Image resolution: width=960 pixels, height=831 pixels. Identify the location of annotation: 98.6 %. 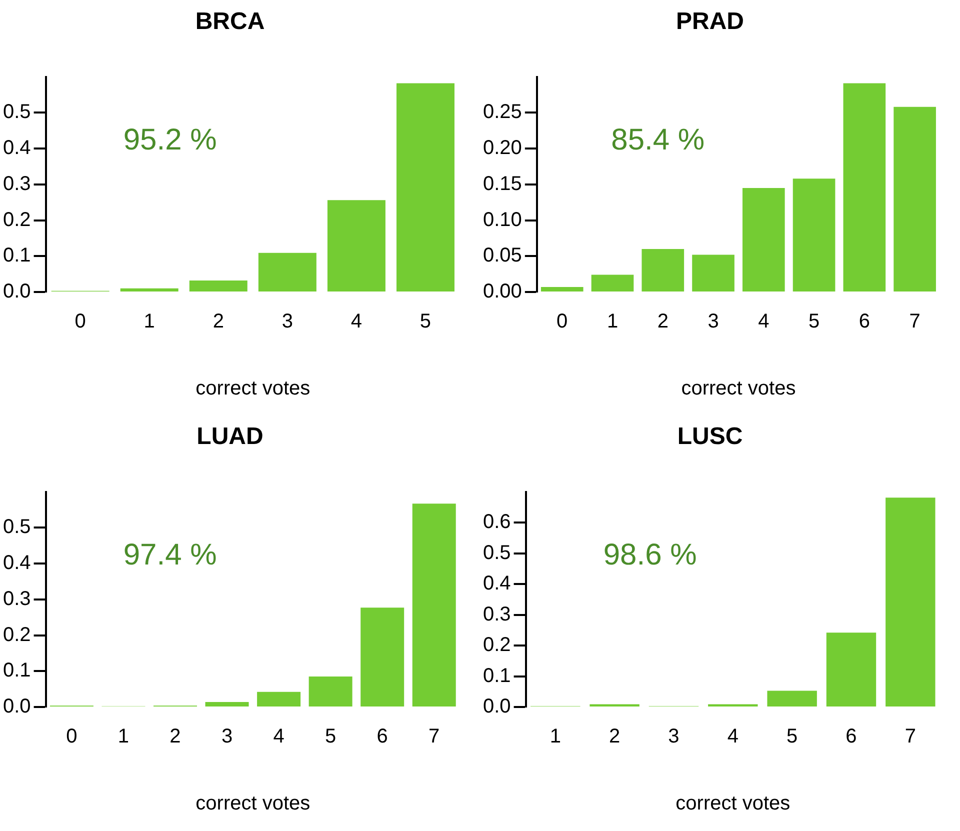
(650, 555).